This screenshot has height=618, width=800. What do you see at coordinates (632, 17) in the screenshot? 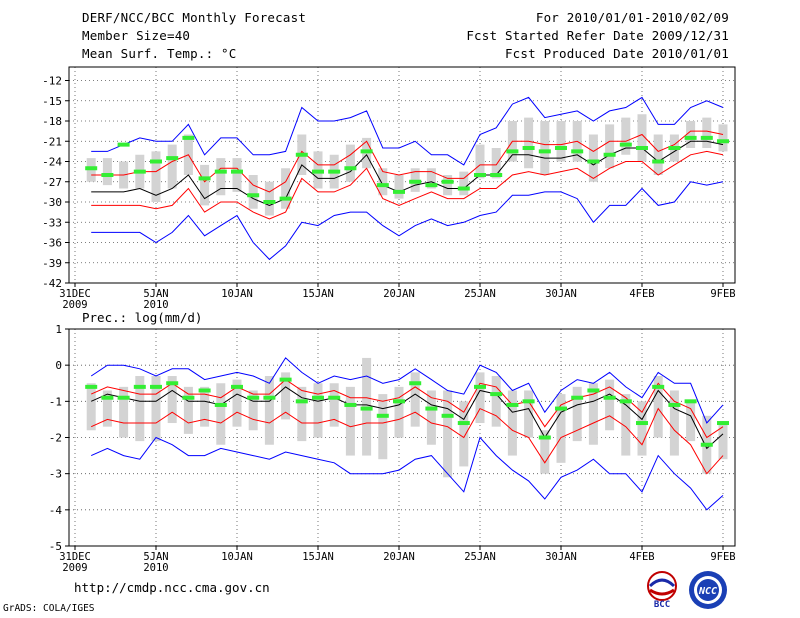
I see `forecast-period: For 2010/01/01-2010/02/09` at bounding box center [632, 17].